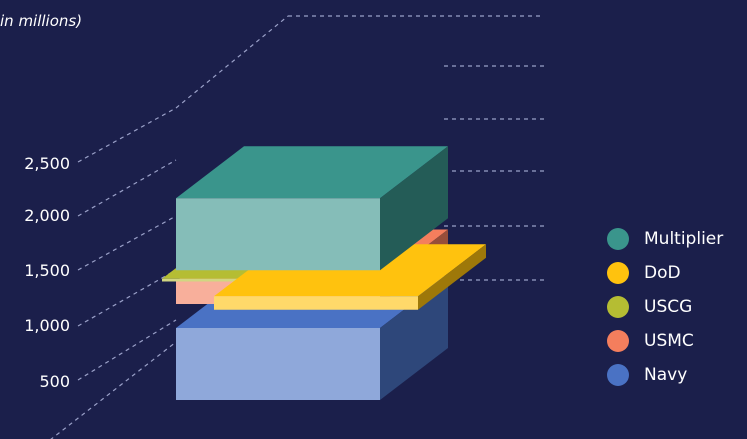 This screenshot has height=439, width=747. I want to click on legend-item-uscg: USCG, so click(665, 307).